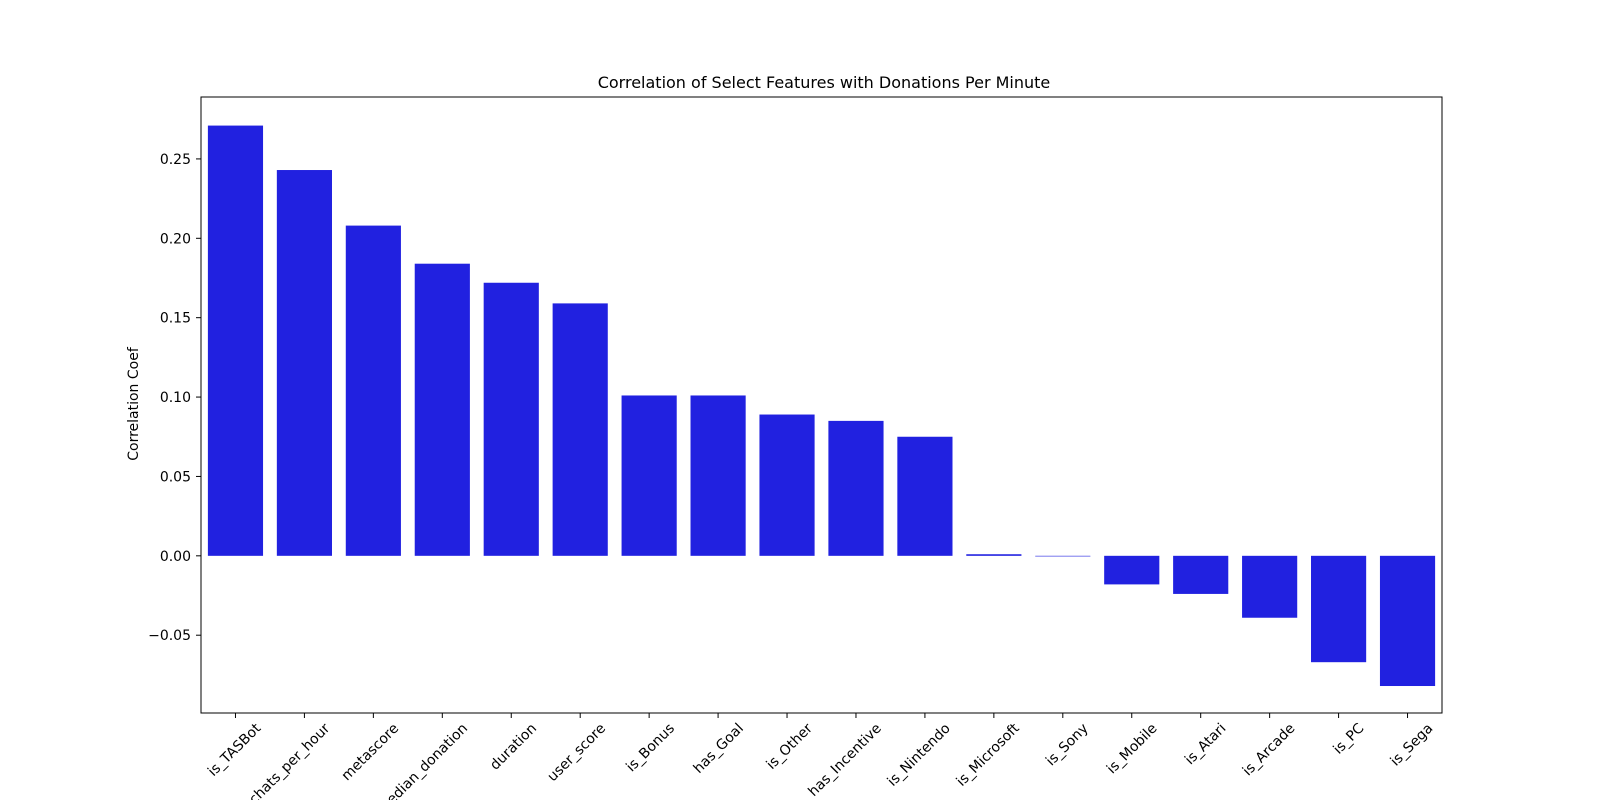 The image size is (1600, 804). Describe the element at coordinates (1063, 556) in the screenshot. I see `bar-is-sony` at that location.